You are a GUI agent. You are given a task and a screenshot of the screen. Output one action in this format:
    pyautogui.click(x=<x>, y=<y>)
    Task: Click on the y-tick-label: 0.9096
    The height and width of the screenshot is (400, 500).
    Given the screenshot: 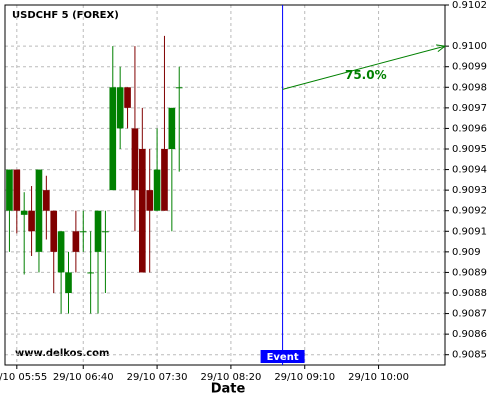 What is the action you would take?
    pyautogui.click(x=469, y=128)
    